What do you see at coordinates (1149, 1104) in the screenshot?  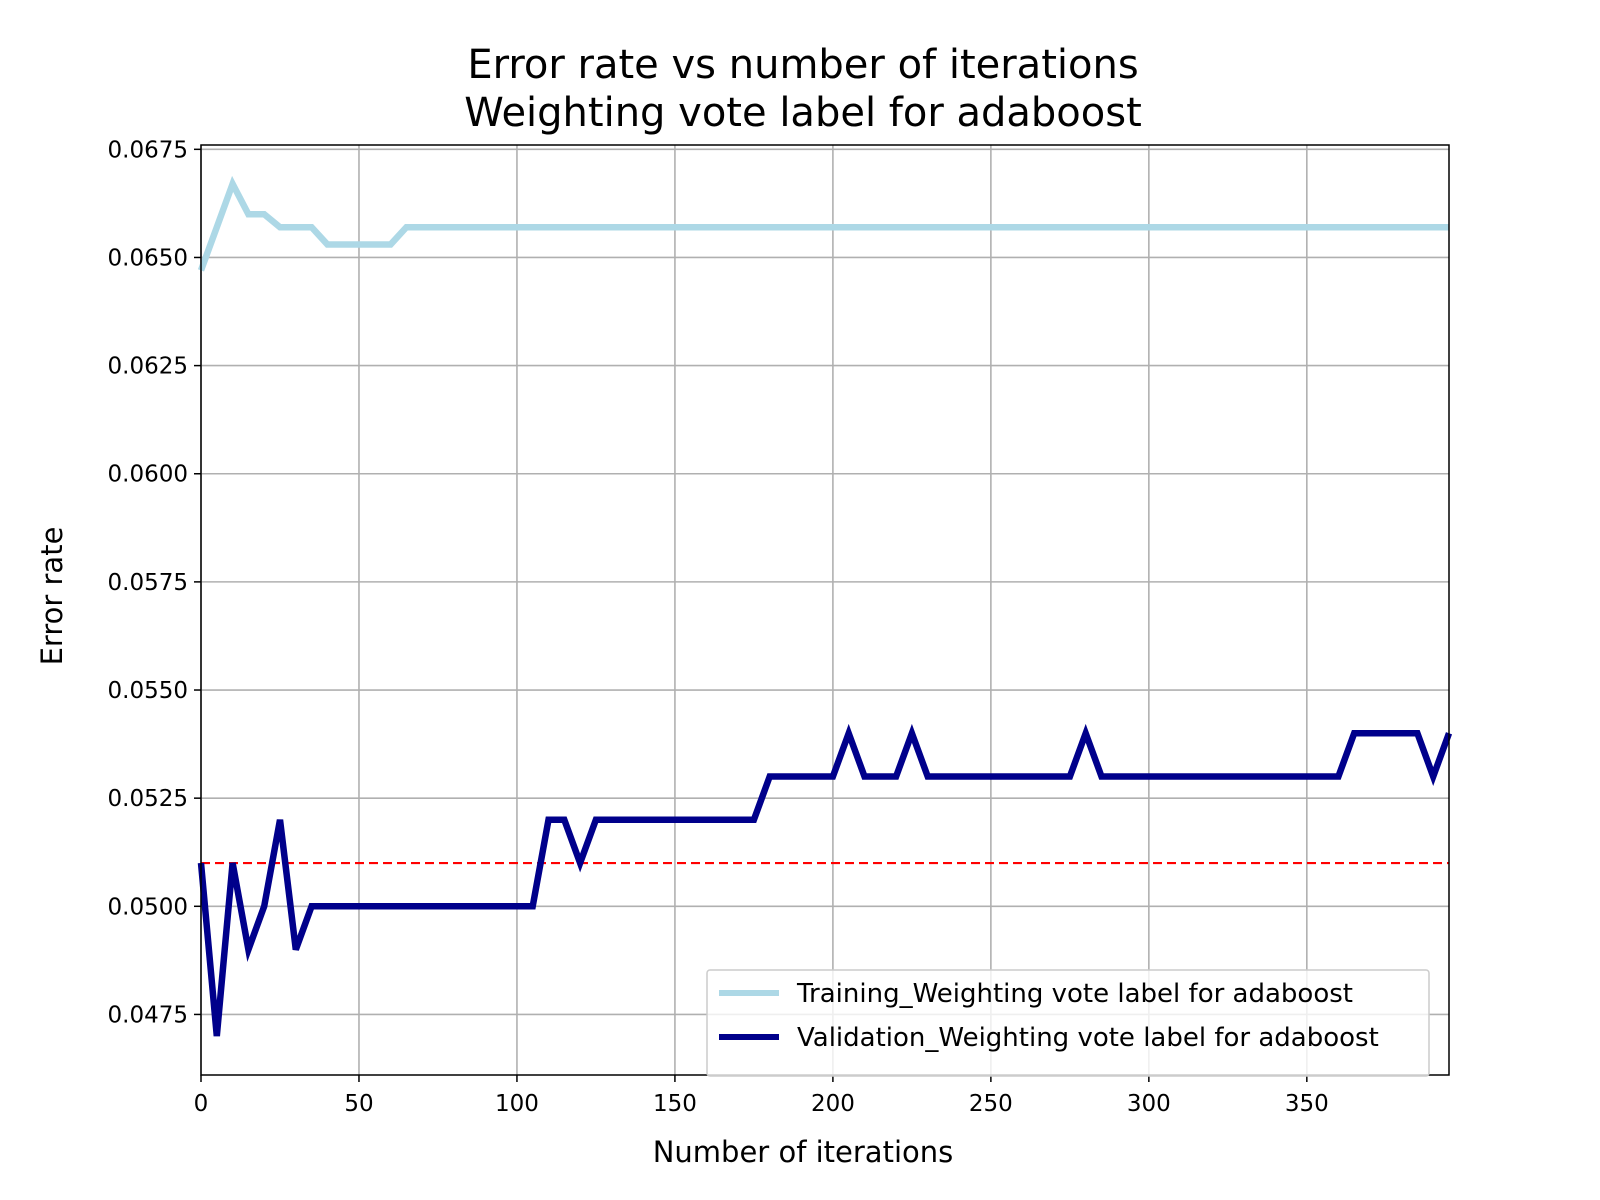 I see `x-tick-label: 300` at bounding box center [1149, 1104].